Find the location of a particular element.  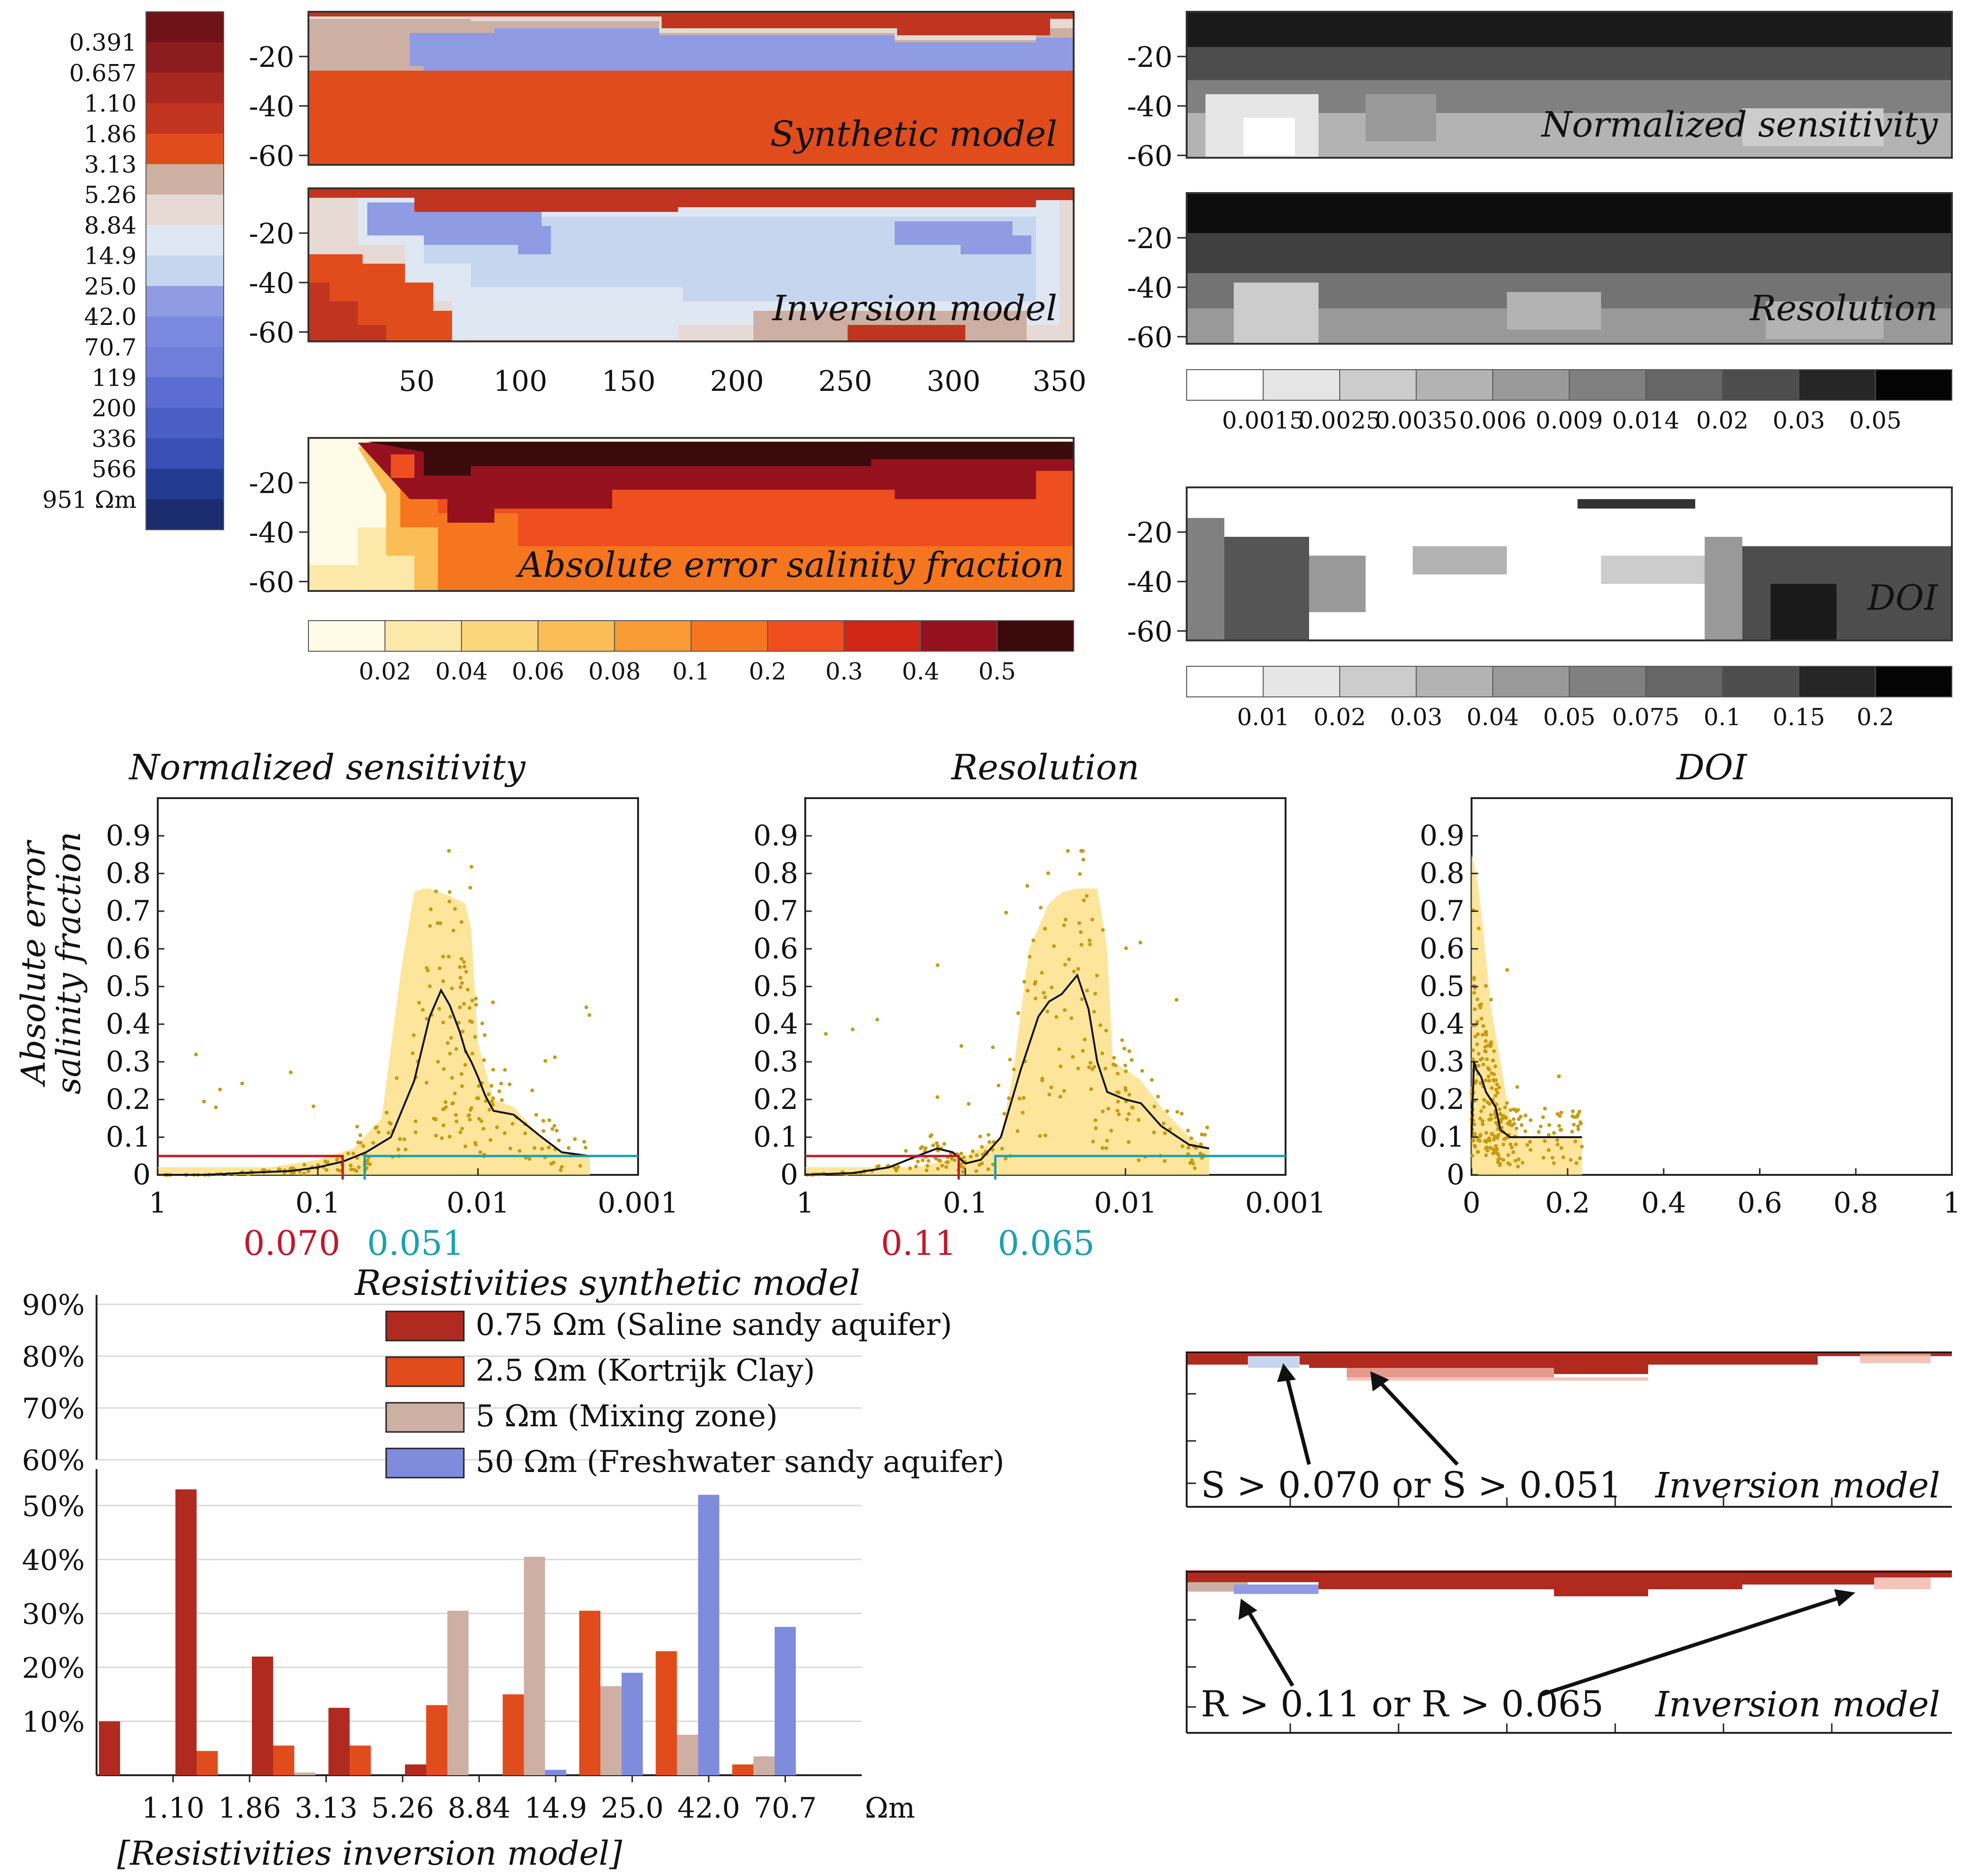

scatter-ytick-label: 0.2 is located at coordinates (776, 1099).